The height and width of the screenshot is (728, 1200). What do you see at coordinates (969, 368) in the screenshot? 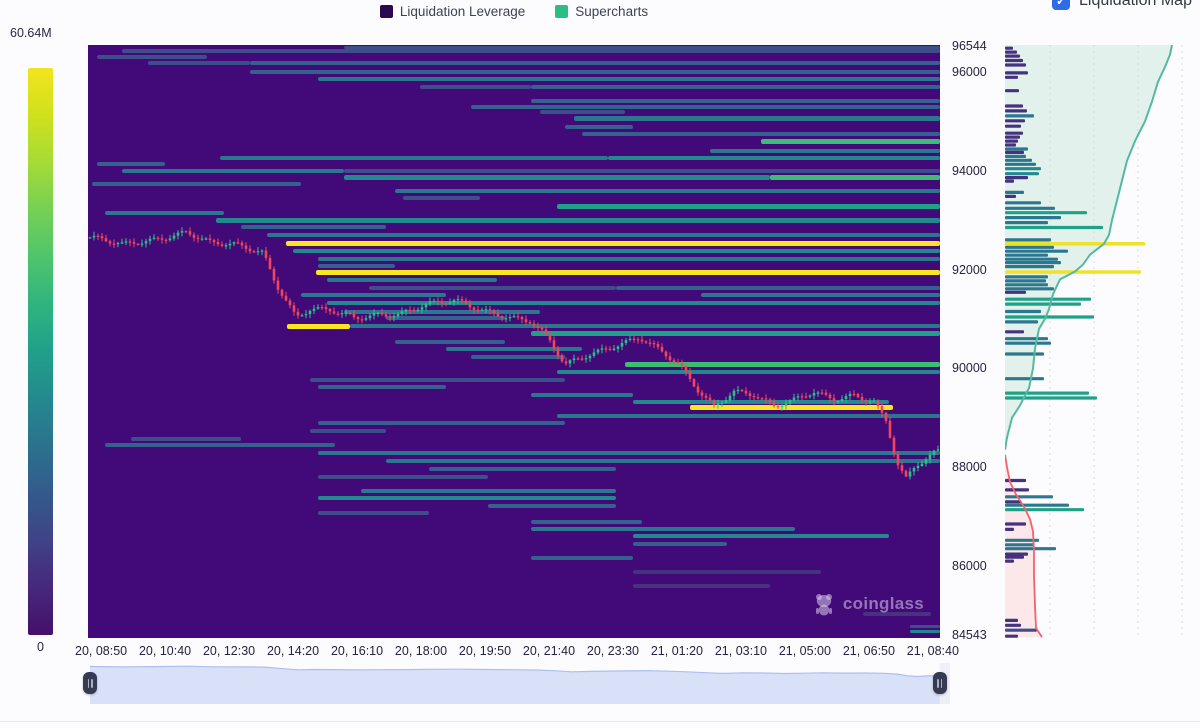
I see `price-tick-label: 90000` at bounding box center [969, 368].